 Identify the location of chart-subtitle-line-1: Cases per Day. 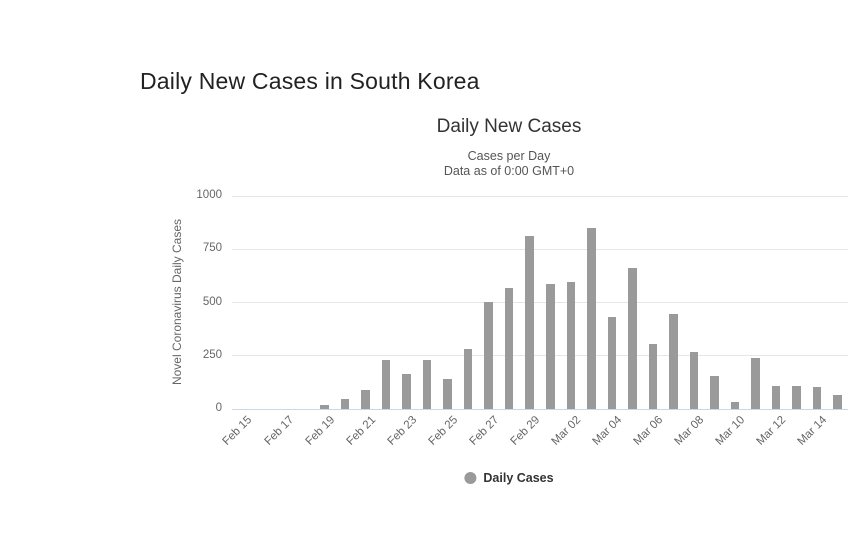
(509, 156).